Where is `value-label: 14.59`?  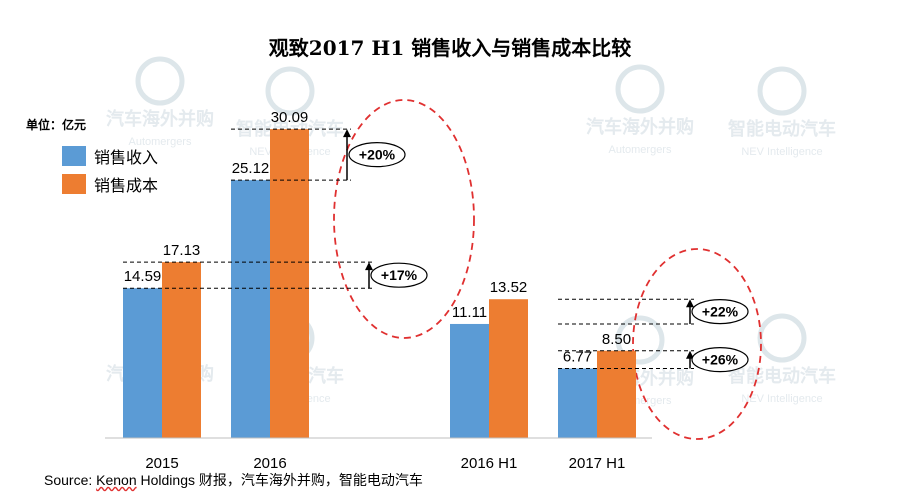 value-label: 14.59 is located at coordinates (143, 276).